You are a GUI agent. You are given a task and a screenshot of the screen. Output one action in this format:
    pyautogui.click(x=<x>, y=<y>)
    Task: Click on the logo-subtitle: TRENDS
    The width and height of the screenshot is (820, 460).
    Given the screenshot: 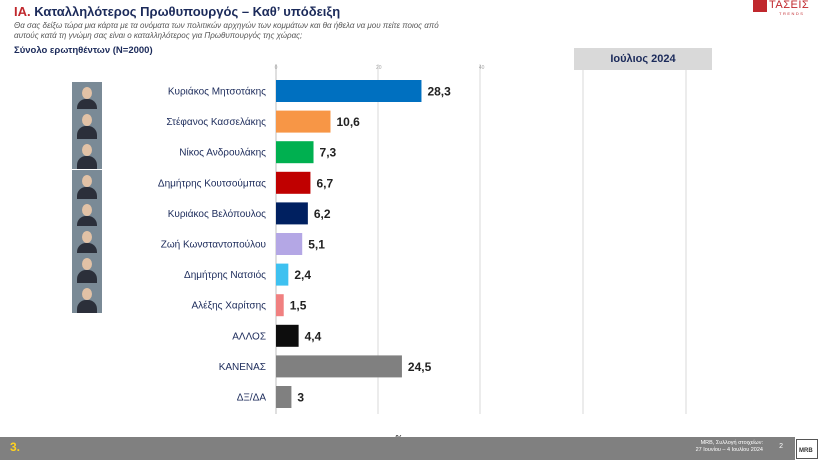 What is the action you would take?
    pyautogui.click(x=792, y=13)
    